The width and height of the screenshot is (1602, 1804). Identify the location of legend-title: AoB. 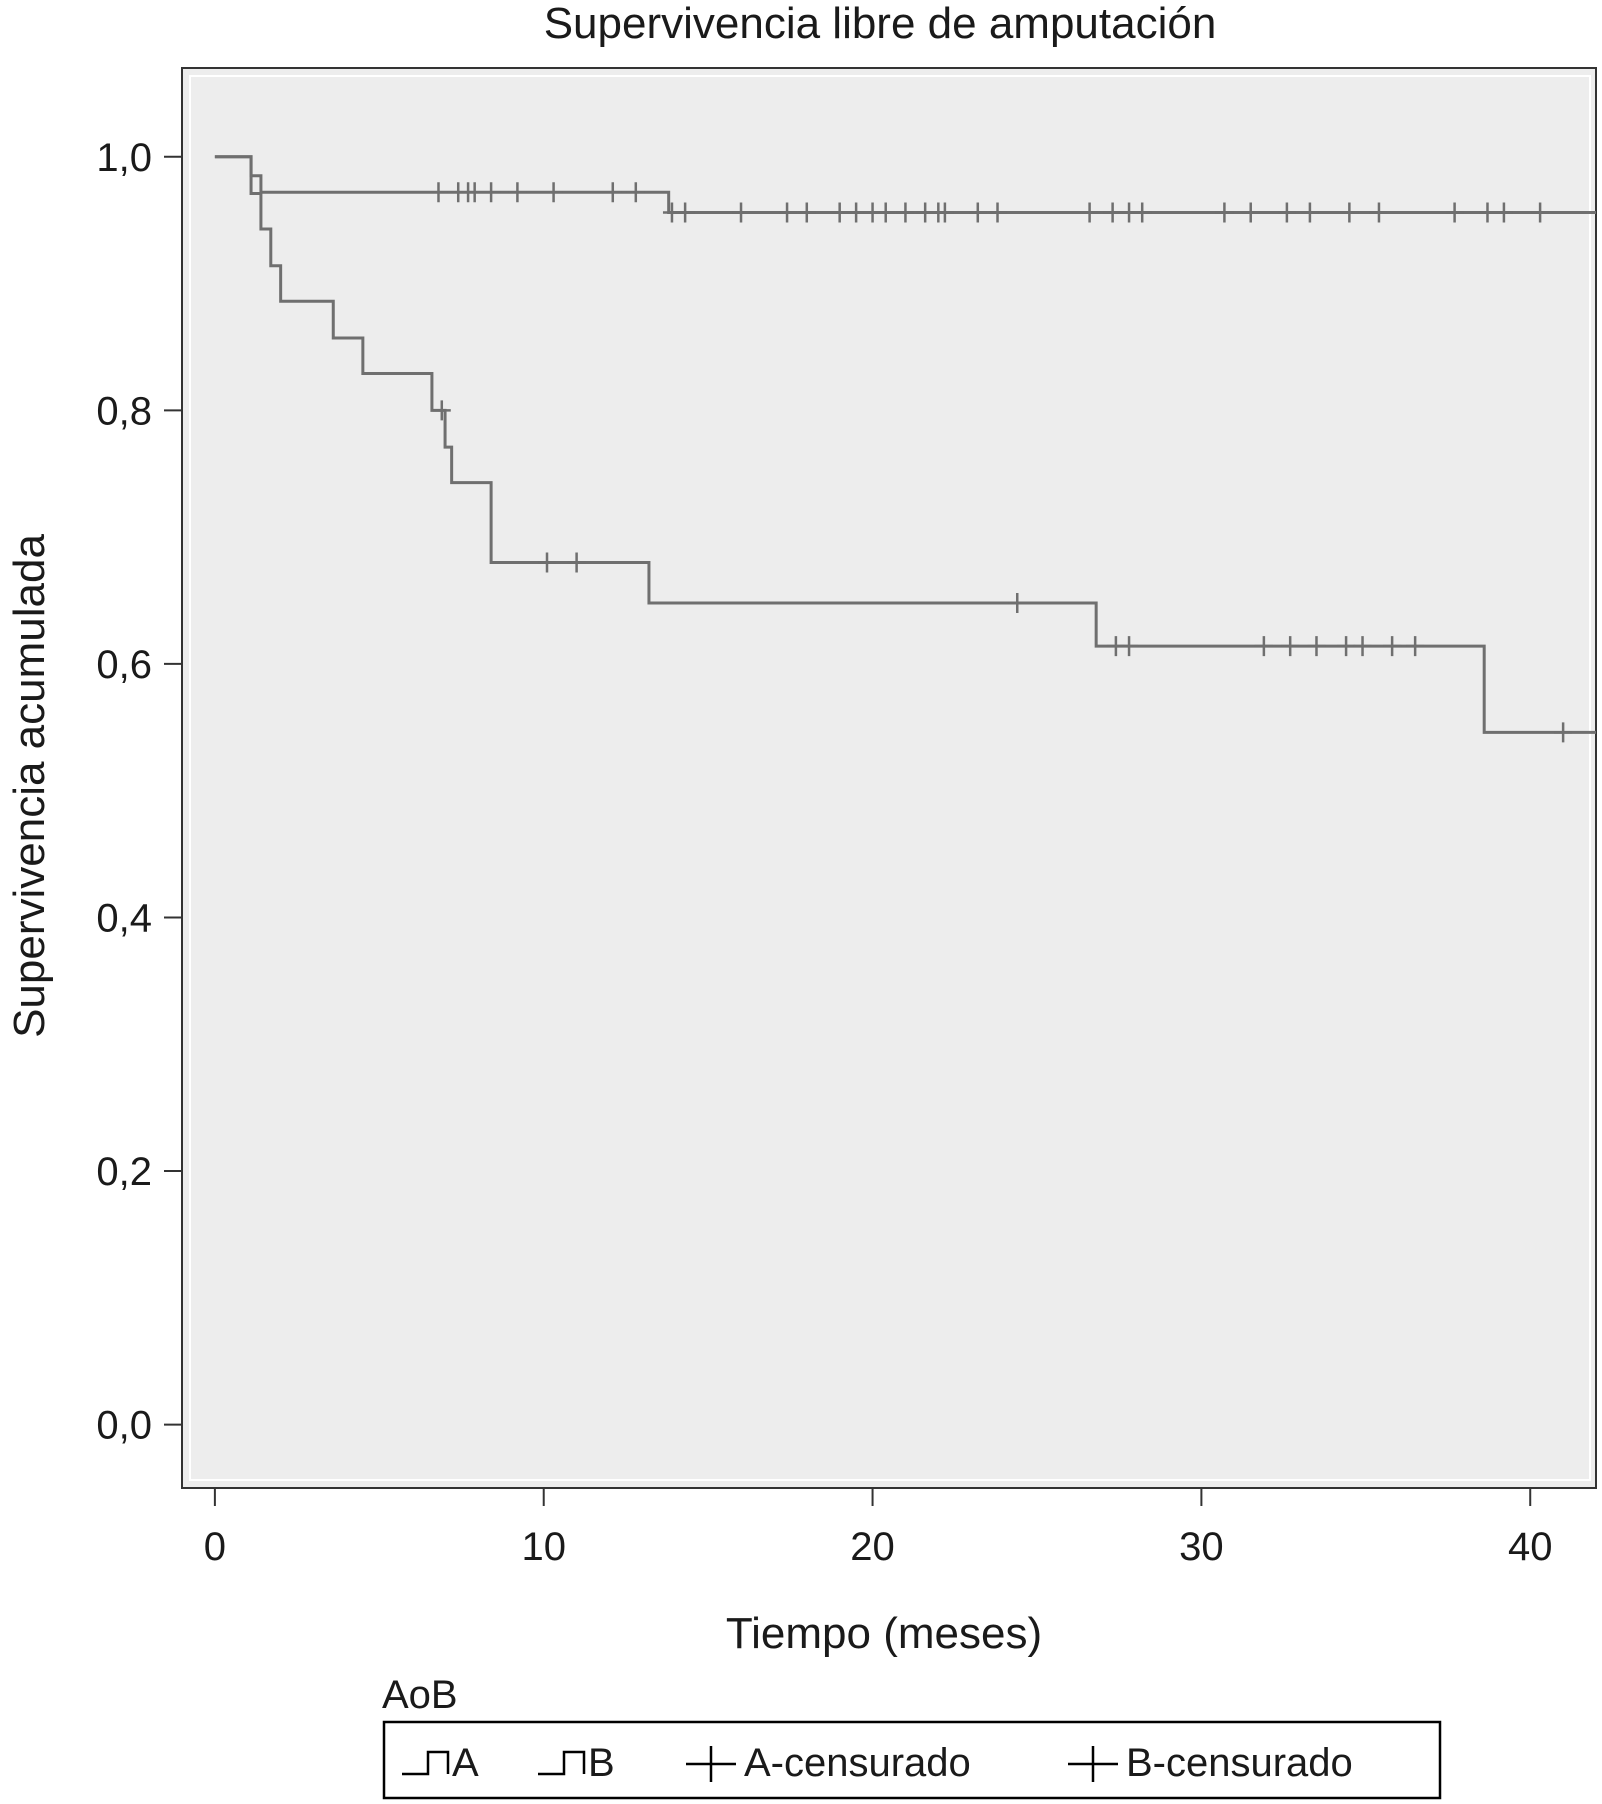
(420, 1695).